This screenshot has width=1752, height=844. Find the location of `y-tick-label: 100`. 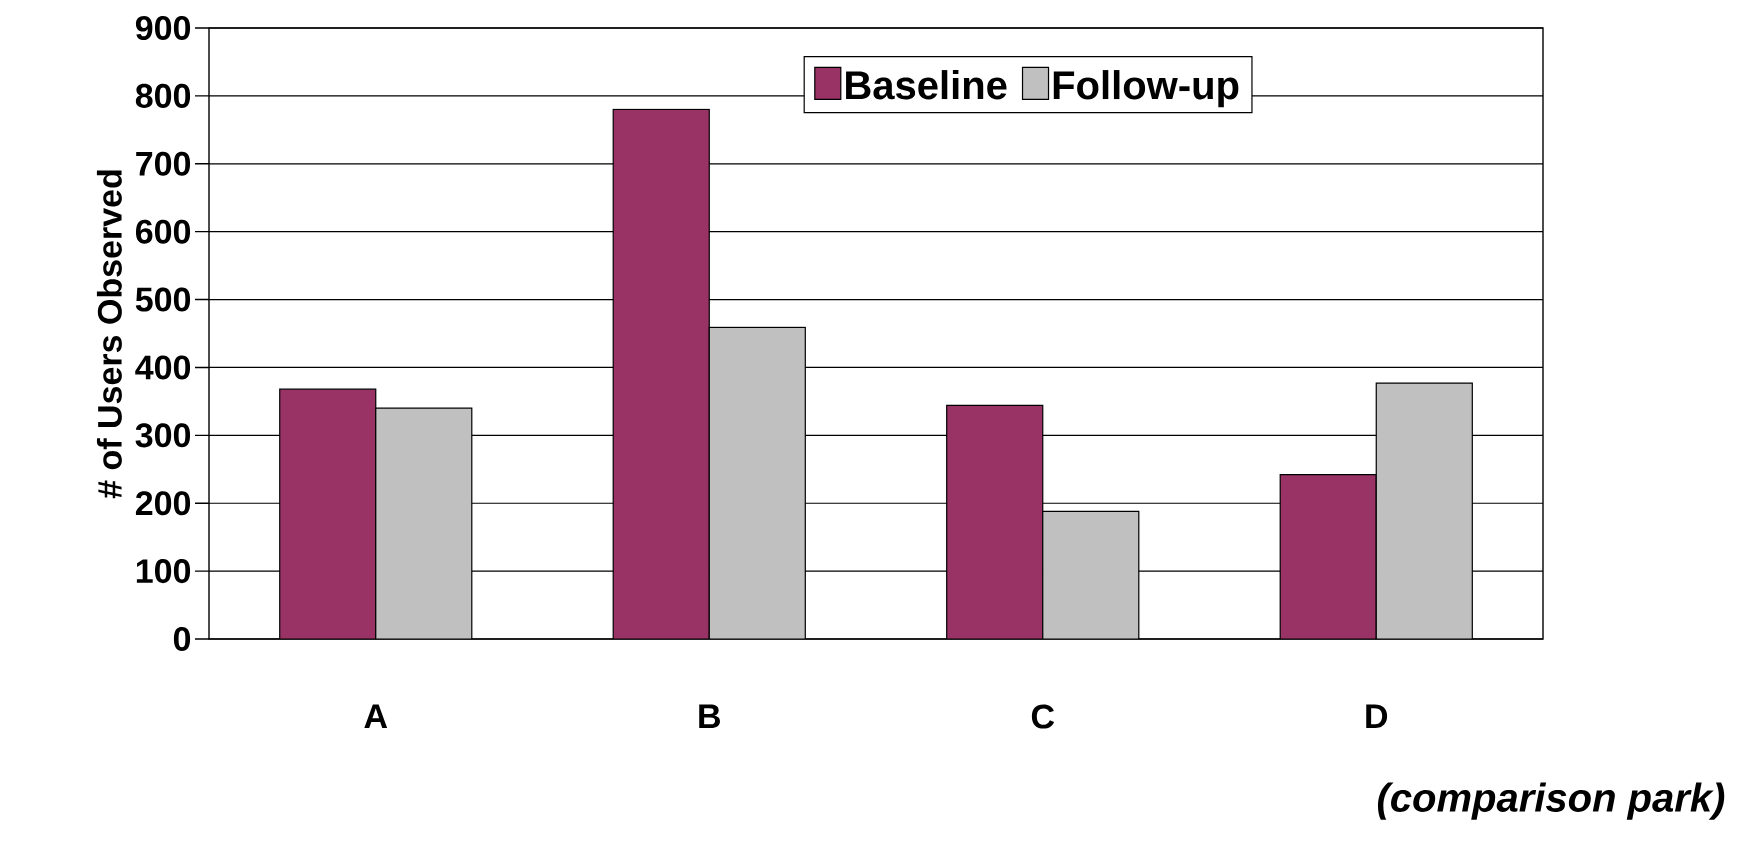

y-tick-label: 100 is located at coordinates (163, 571).